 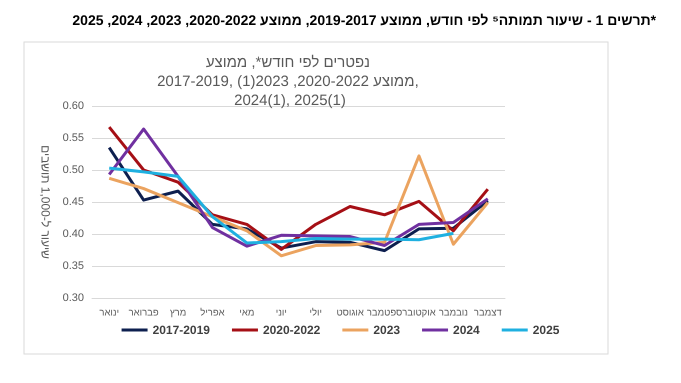 What do you see at coordinates (73, 234) in the screenshot?
I see `y-tick-label: 0.40` at bounding box center [73, 234].